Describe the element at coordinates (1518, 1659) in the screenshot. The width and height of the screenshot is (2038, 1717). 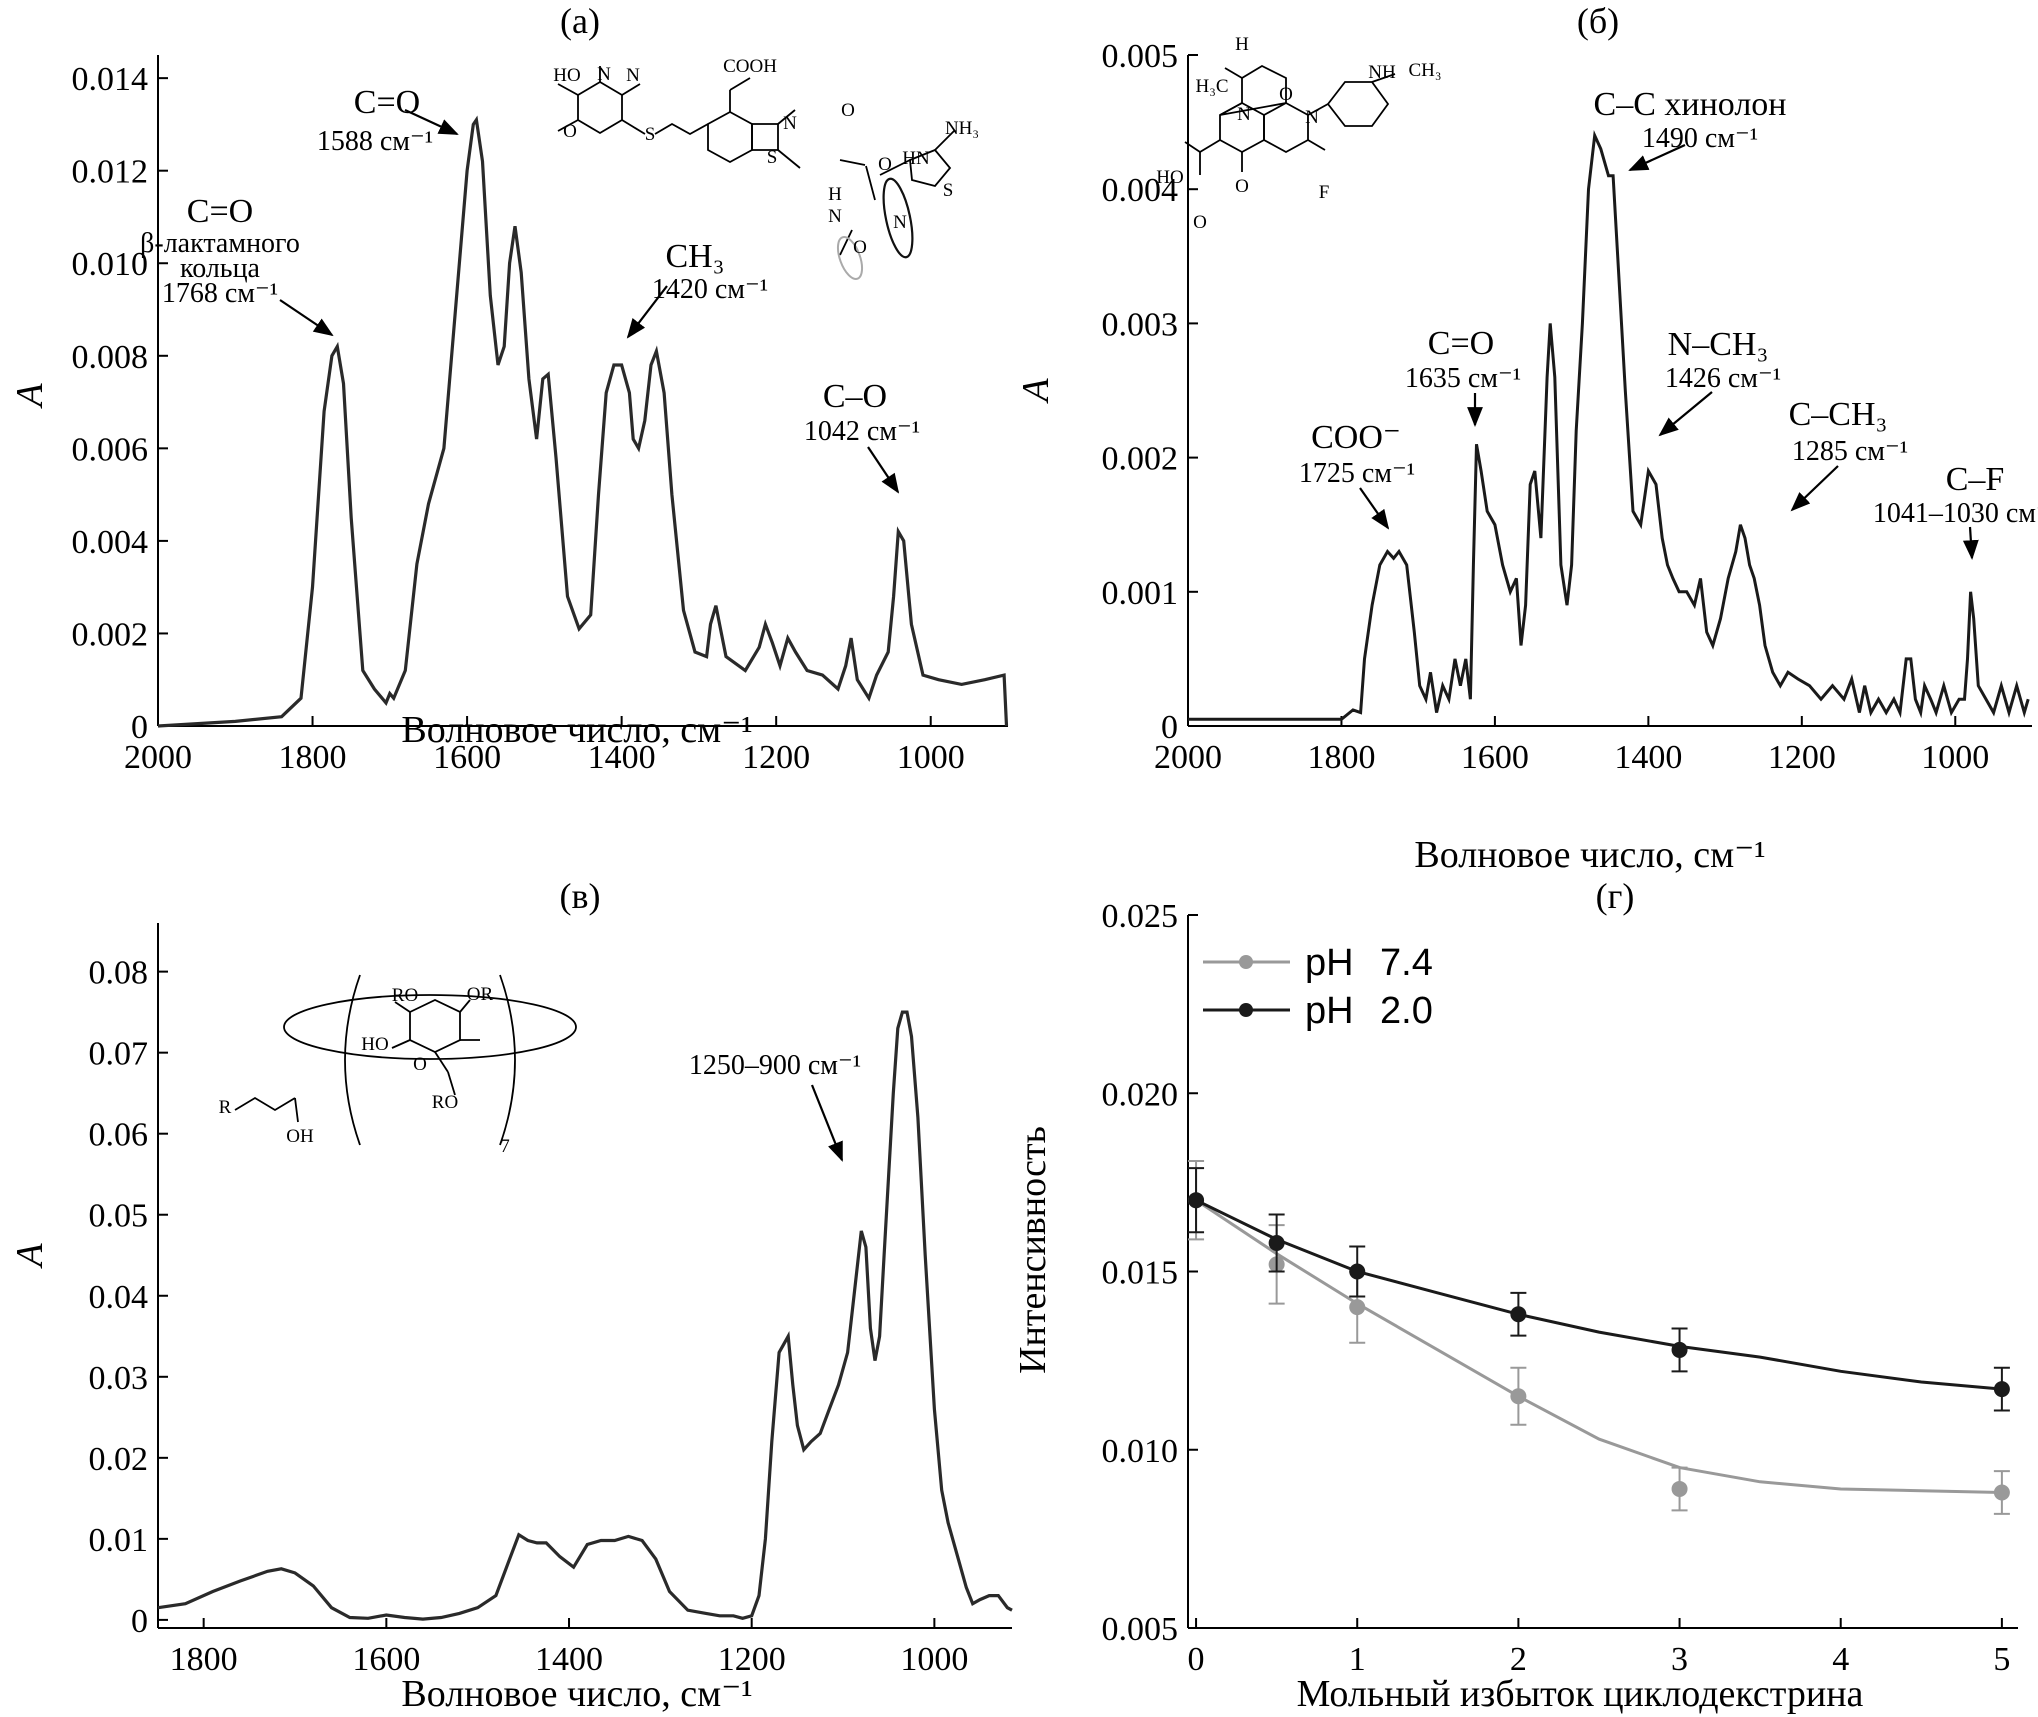
I see `x-tick-label: 2` at that location.